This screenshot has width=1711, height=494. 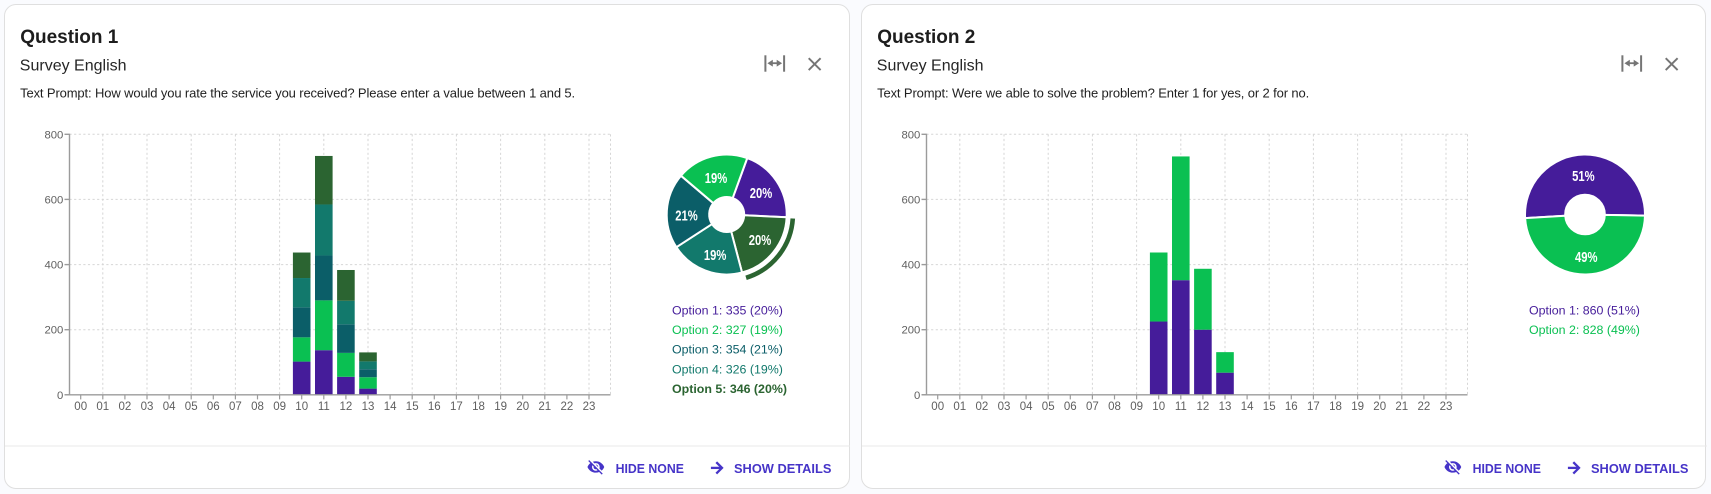 What do you see at coordinates (727, 350) in the screenshot?
I see `svg-text: Option 3: 354 (21%)` at bounding box center [727, 350].